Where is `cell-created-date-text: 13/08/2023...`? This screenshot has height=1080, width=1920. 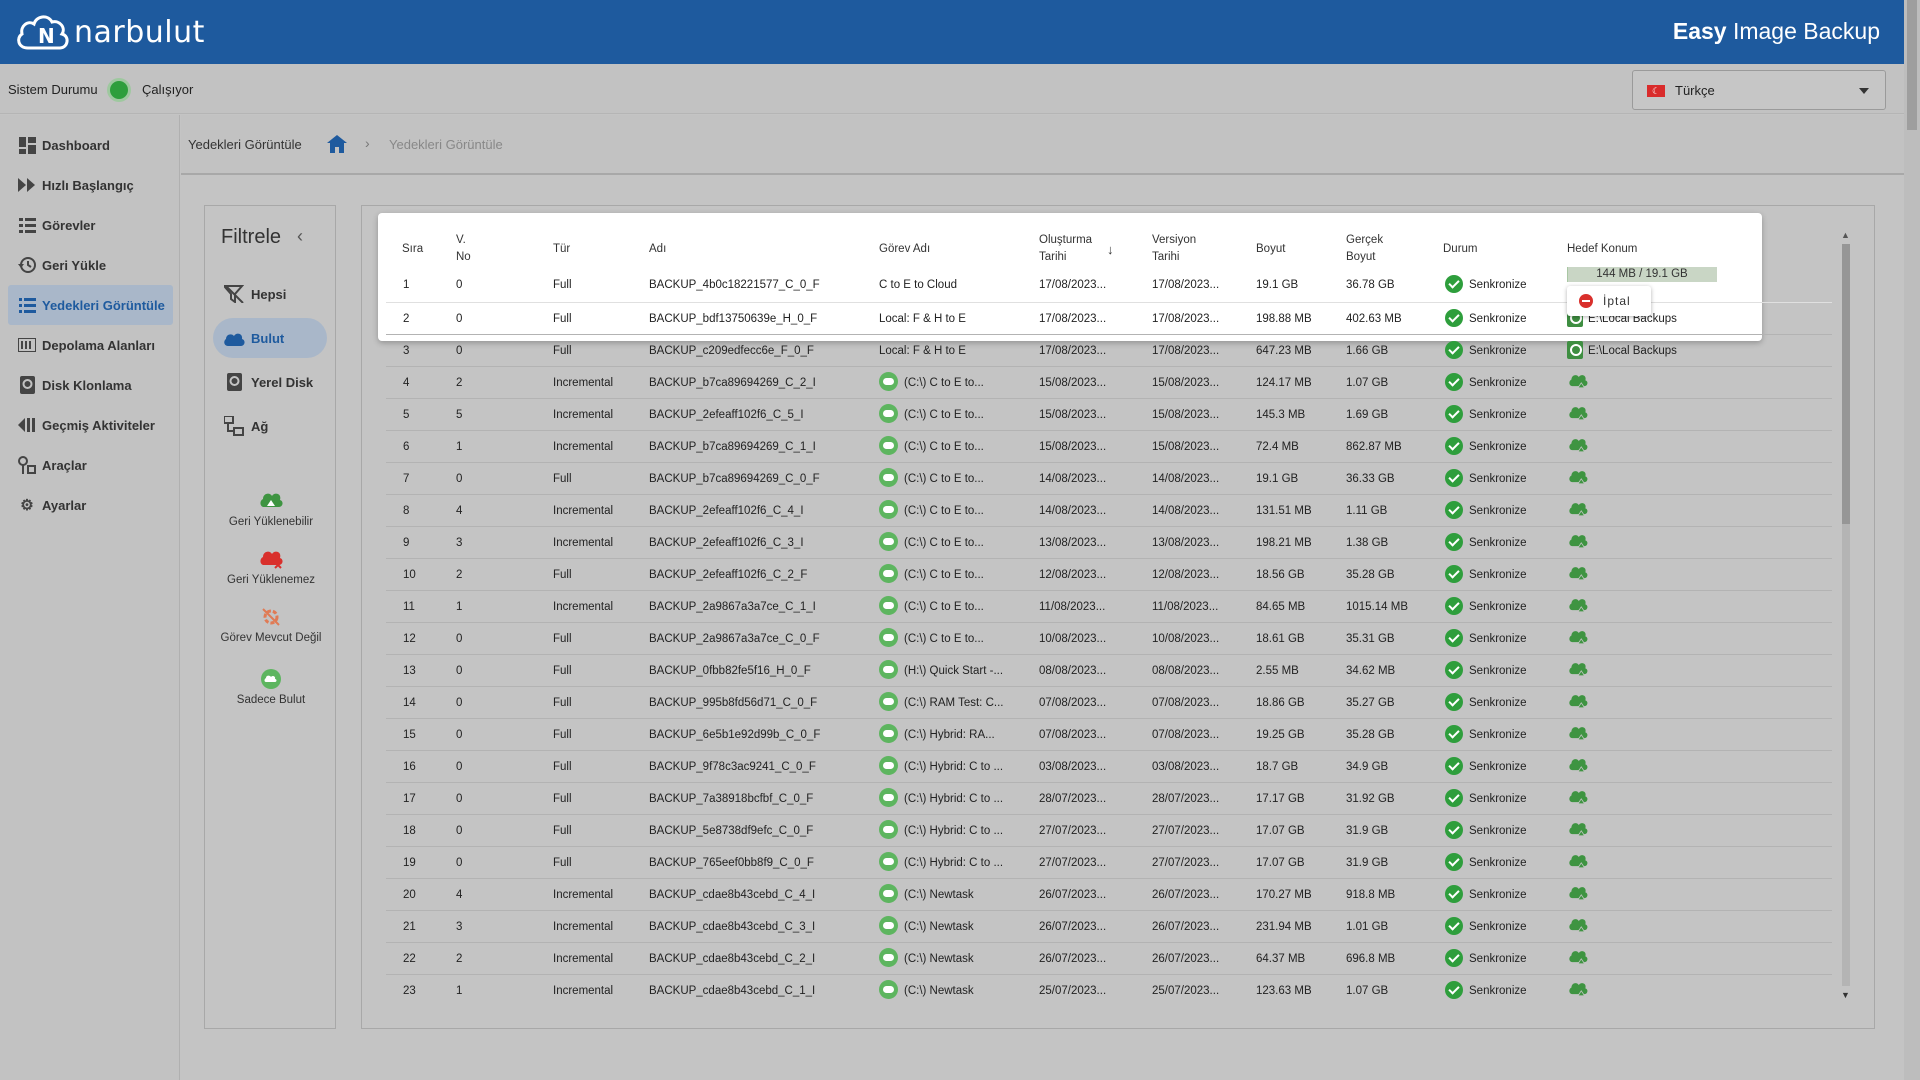 cell-created-date-text: 13/08/2023... is located at coordinates (1073, 543).